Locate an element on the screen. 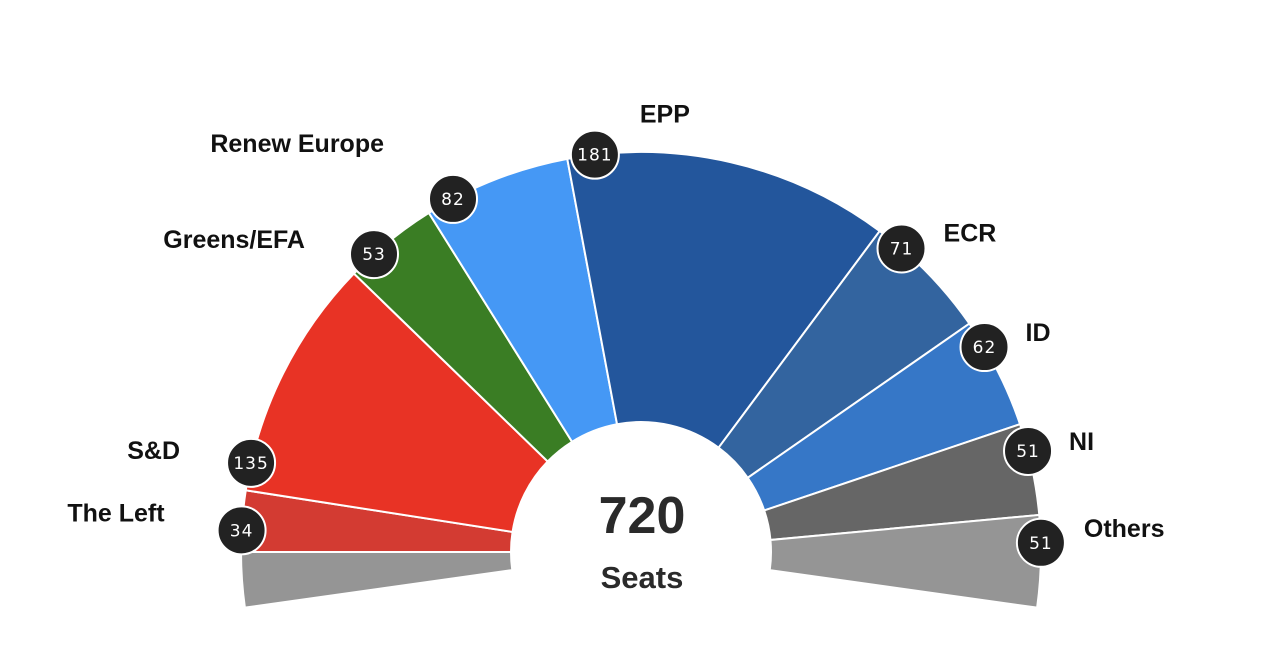 This screenshot has height=656, width=1280. seat-count-epp: 181 is located at coordinates (594, 156).